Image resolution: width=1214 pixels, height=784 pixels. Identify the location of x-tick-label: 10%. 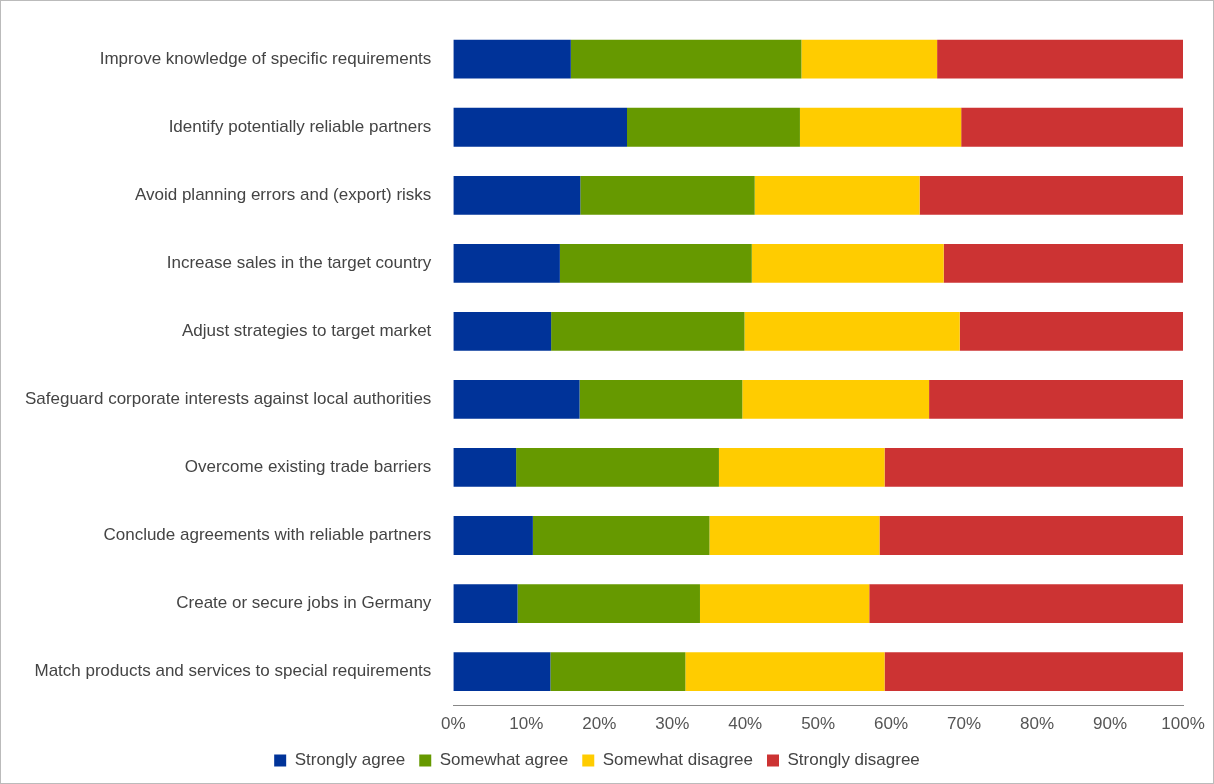
(526, 724).